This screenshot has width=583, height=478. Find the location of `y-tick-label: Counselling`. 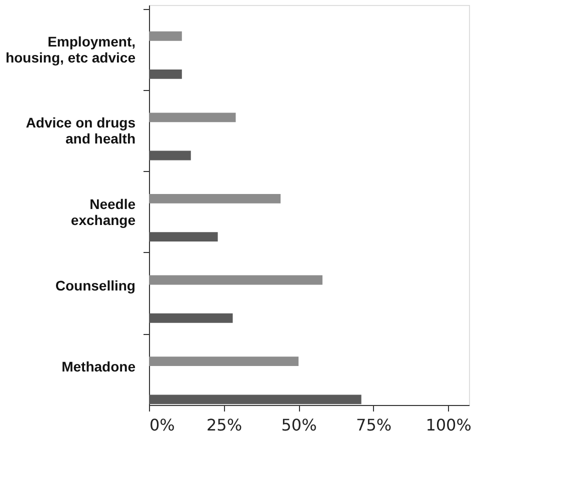

y-tick-label: Counselling is located at coordinates (95, 285).